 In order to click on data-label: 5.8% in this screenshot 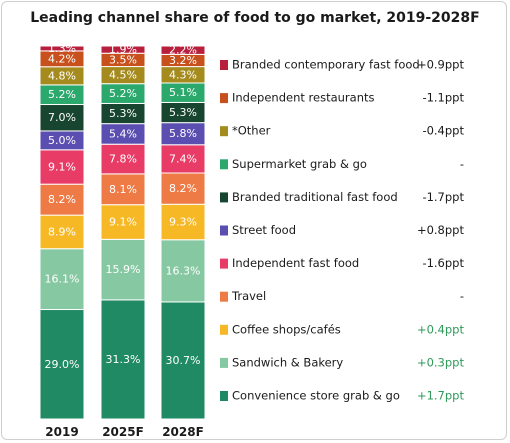, I will do `click(183, 133)`.